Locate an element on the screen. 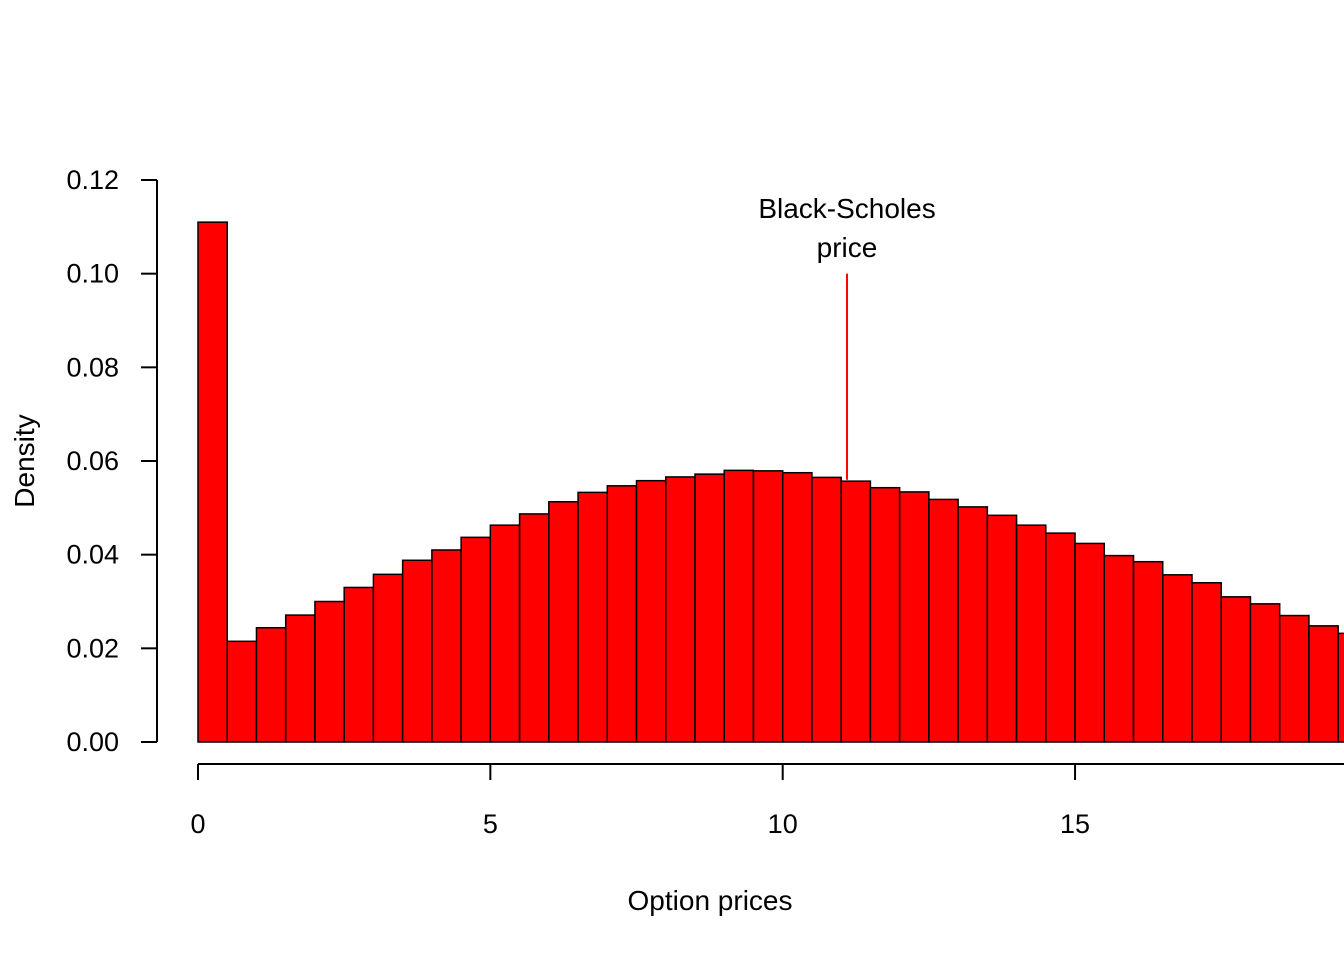  y-tick-label: 0.02 is located at coordinates (92, 648).